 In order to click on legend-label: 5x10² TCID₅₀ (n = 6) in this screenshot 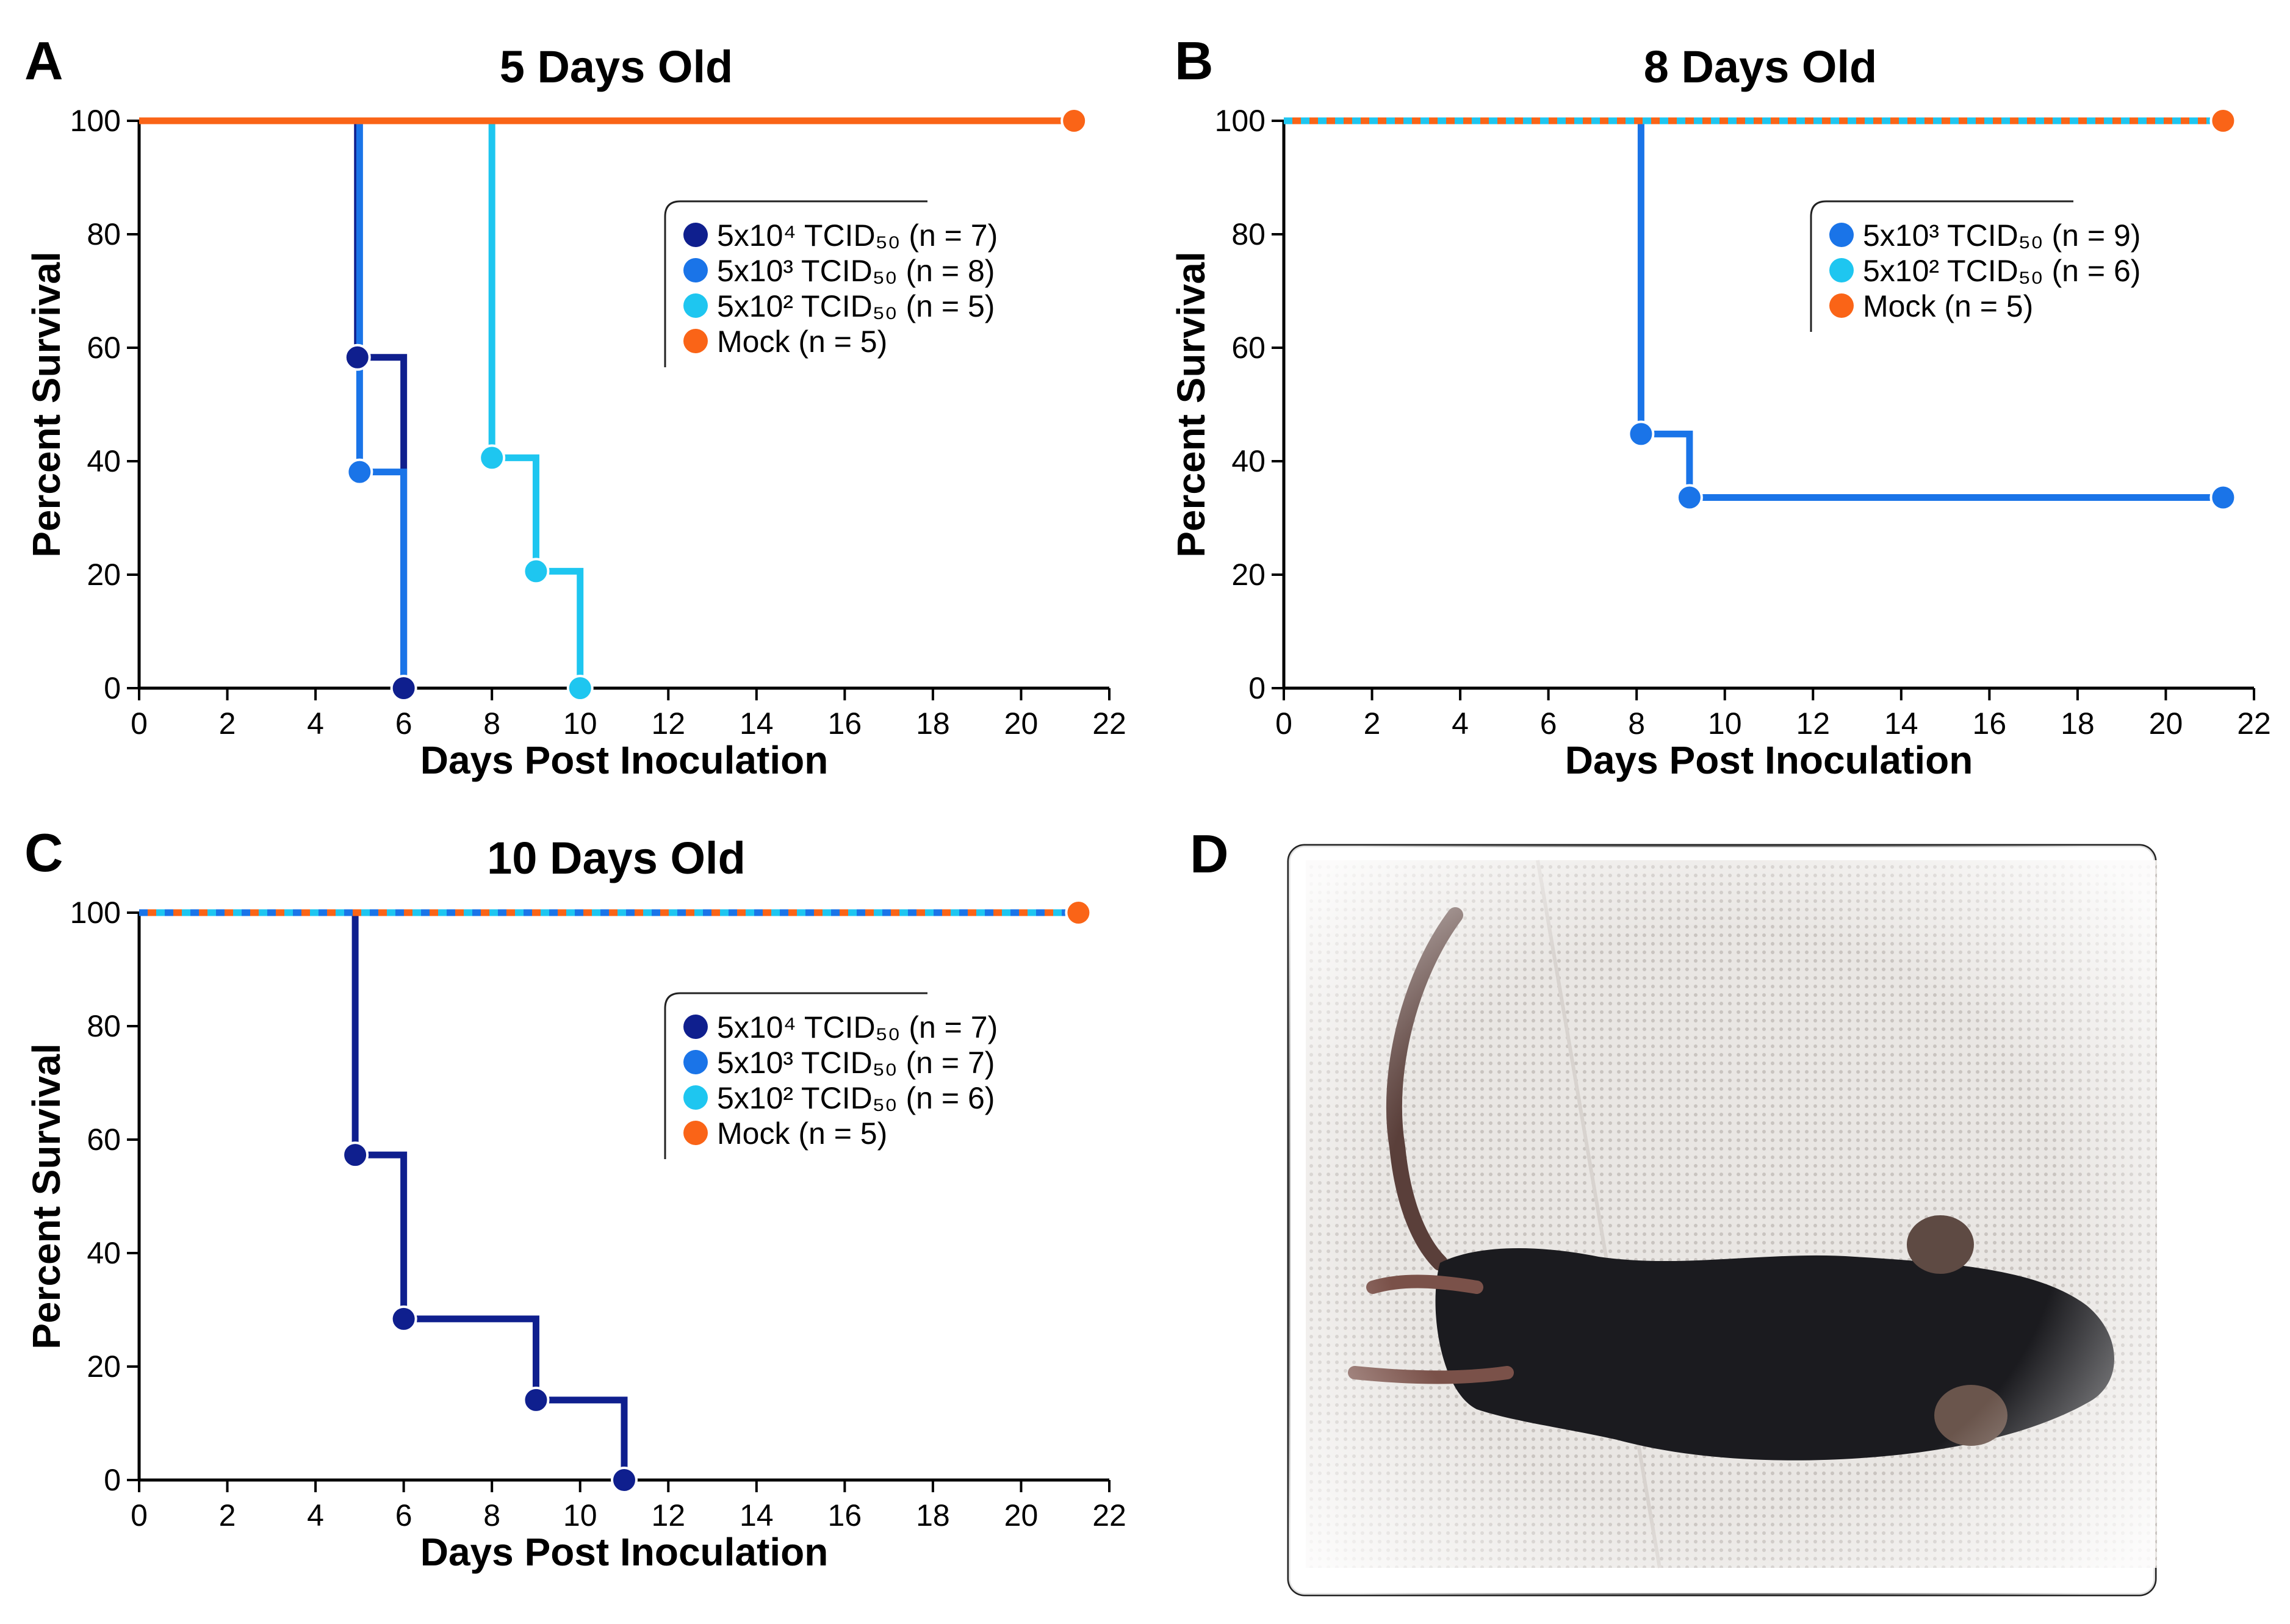, I will do `click(2002, 271)`.